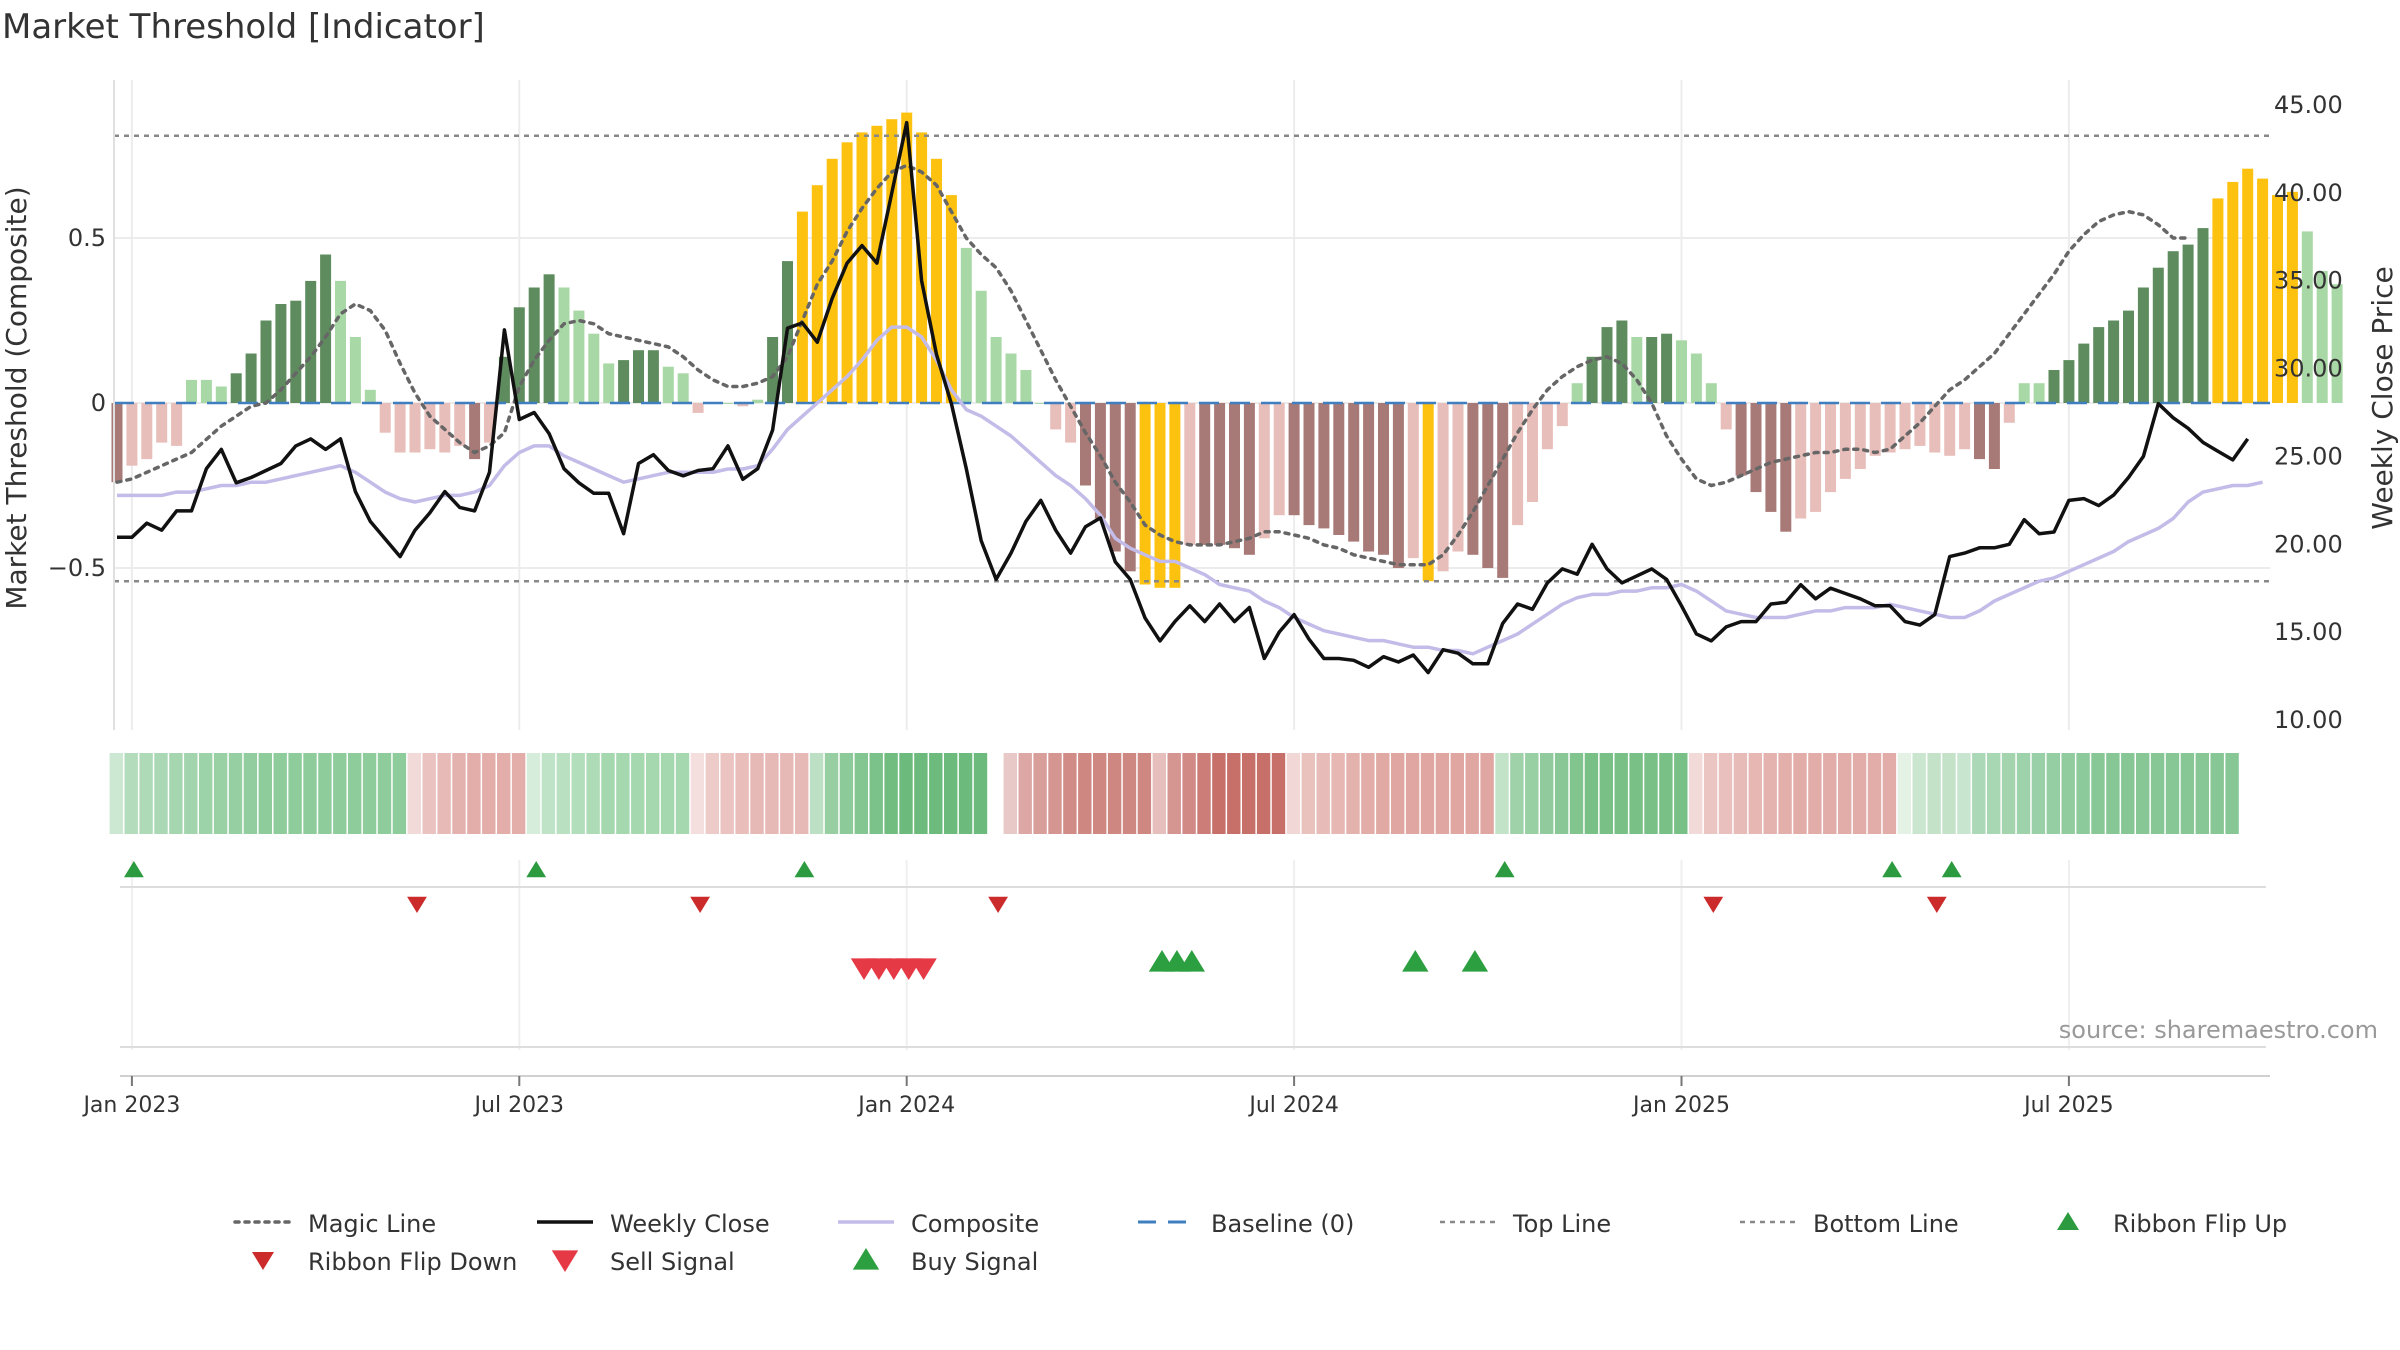 This screenshot has width=2400, height=1350. Describe the element at coordinates (974, 1262) in the screenshot. I see `legend-label: Buy Signal` at that location.